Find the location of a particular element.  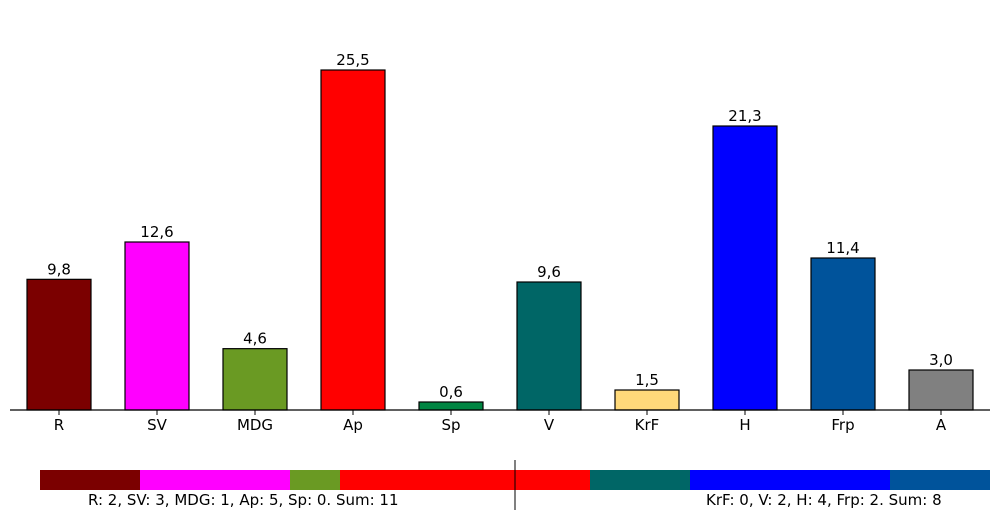

bar-krf is located at coordinates (647, 400).